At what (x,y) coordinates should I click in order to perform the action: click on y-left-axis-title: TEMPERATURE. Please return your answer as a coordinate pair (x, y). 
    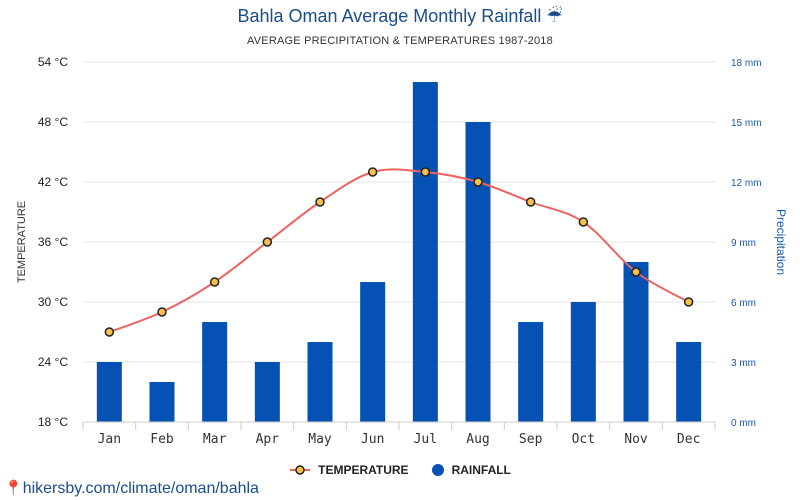
    Looking at the image, I should click on (22, 242).